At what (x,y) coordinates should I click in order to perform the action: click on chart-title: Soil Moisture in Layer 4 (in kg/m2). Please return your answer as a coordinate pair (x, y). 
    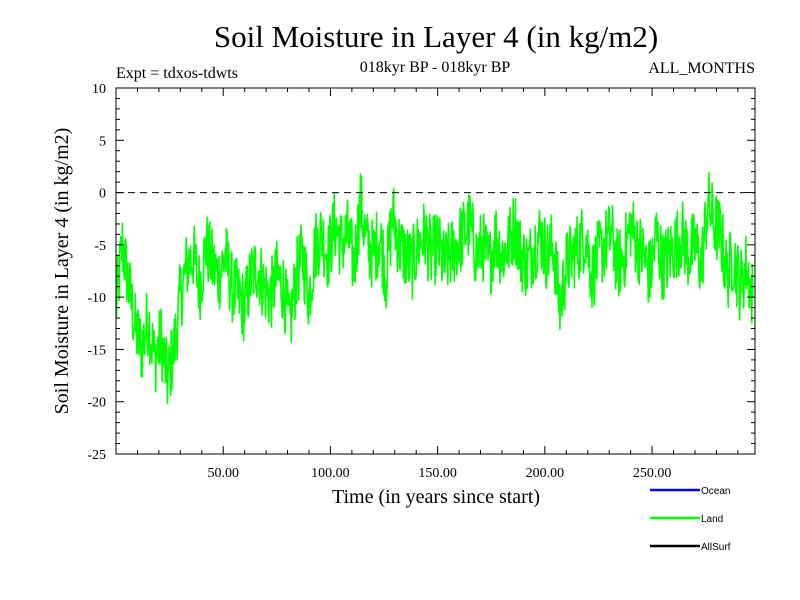
    Looking at the image, I should click on (436, 36).